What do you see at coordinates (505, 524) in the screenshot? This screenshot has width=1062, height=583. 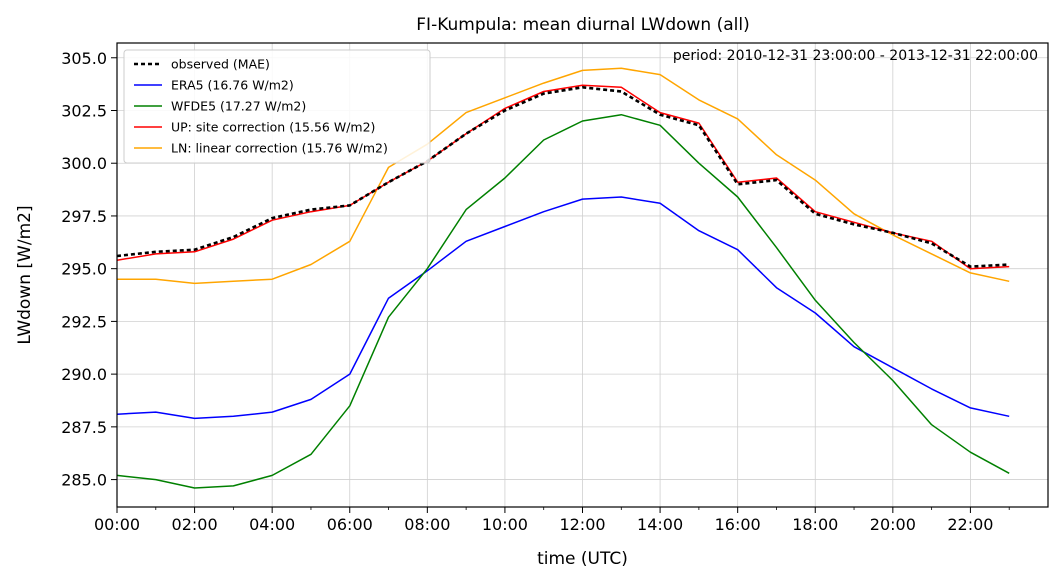 I see `x-tick-label: 10:00` at bounding box center [505, 524].